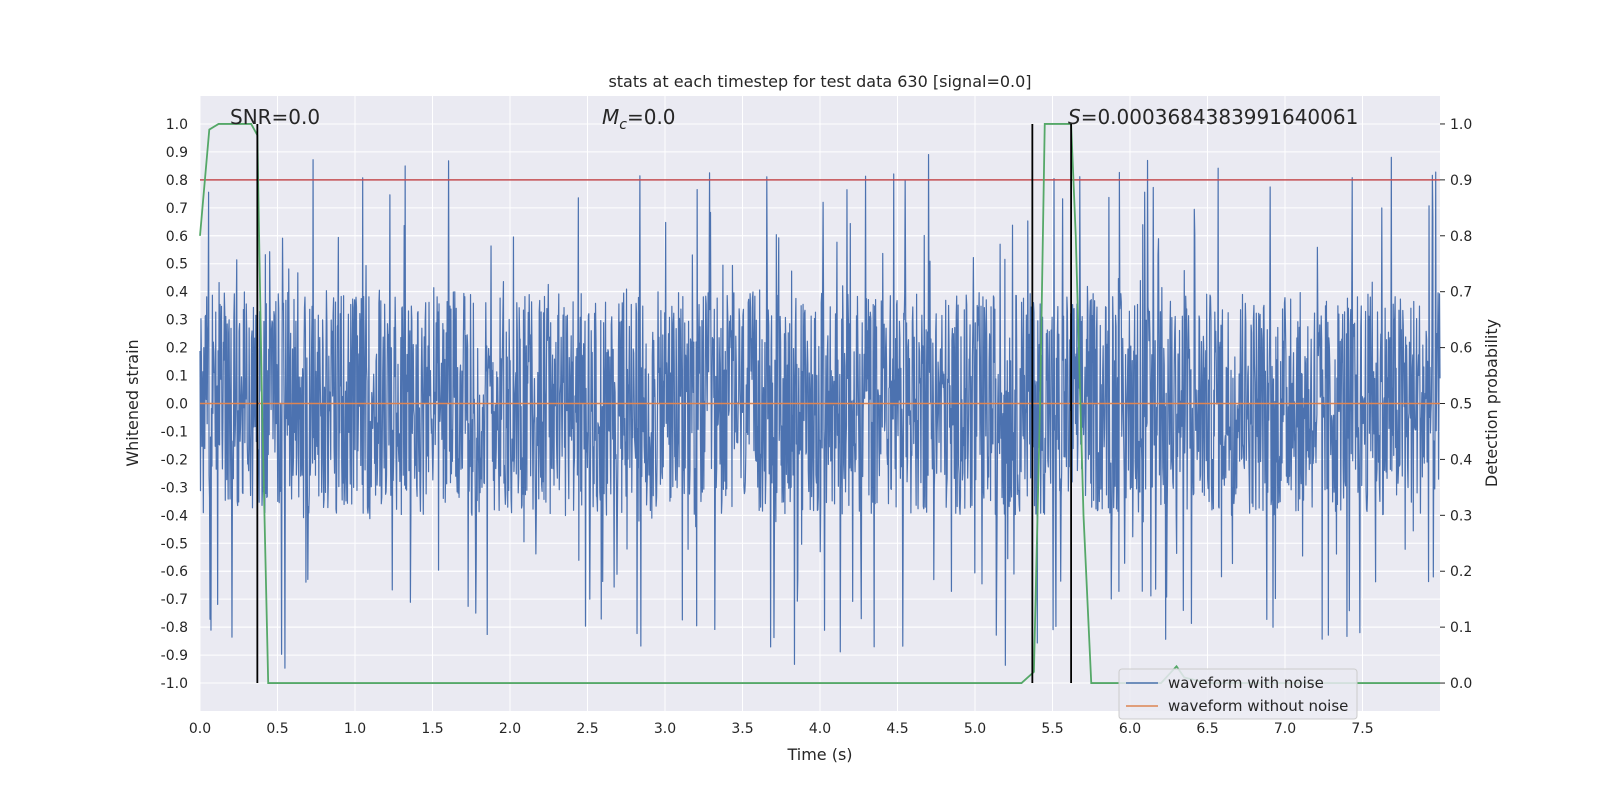 This screenshot has height=800, width=1600. What do you see at coordinates (177, 321) in the screenshot?
I see `y-tick-label: 0.3` at bounding box center [177, 321].